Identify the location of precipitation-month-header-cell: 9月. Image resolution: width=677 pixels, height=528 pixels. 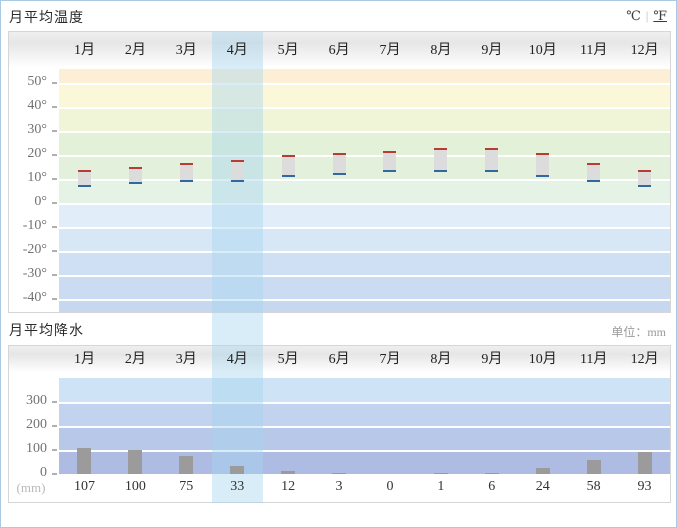
(492, 359).